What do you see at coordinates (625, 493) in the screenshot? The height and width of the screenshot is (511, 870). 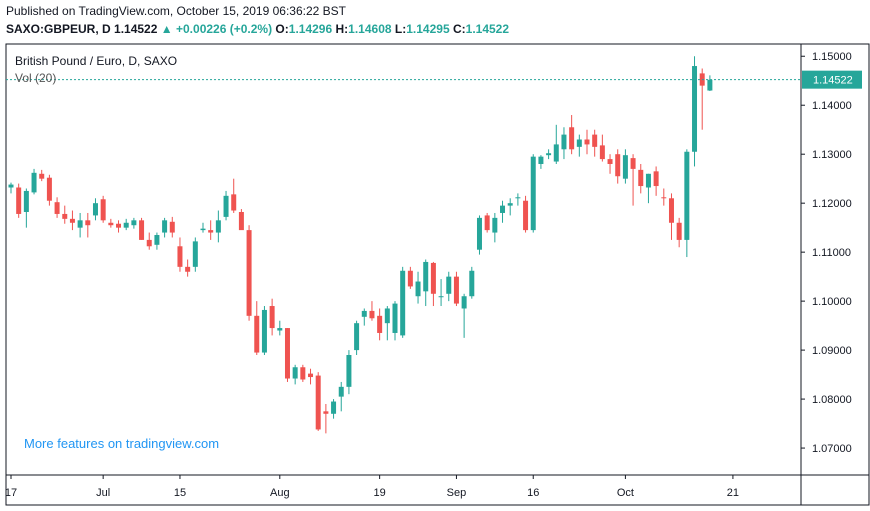 I see `x-tick-label: Oct` at bounding box center [625, 493].